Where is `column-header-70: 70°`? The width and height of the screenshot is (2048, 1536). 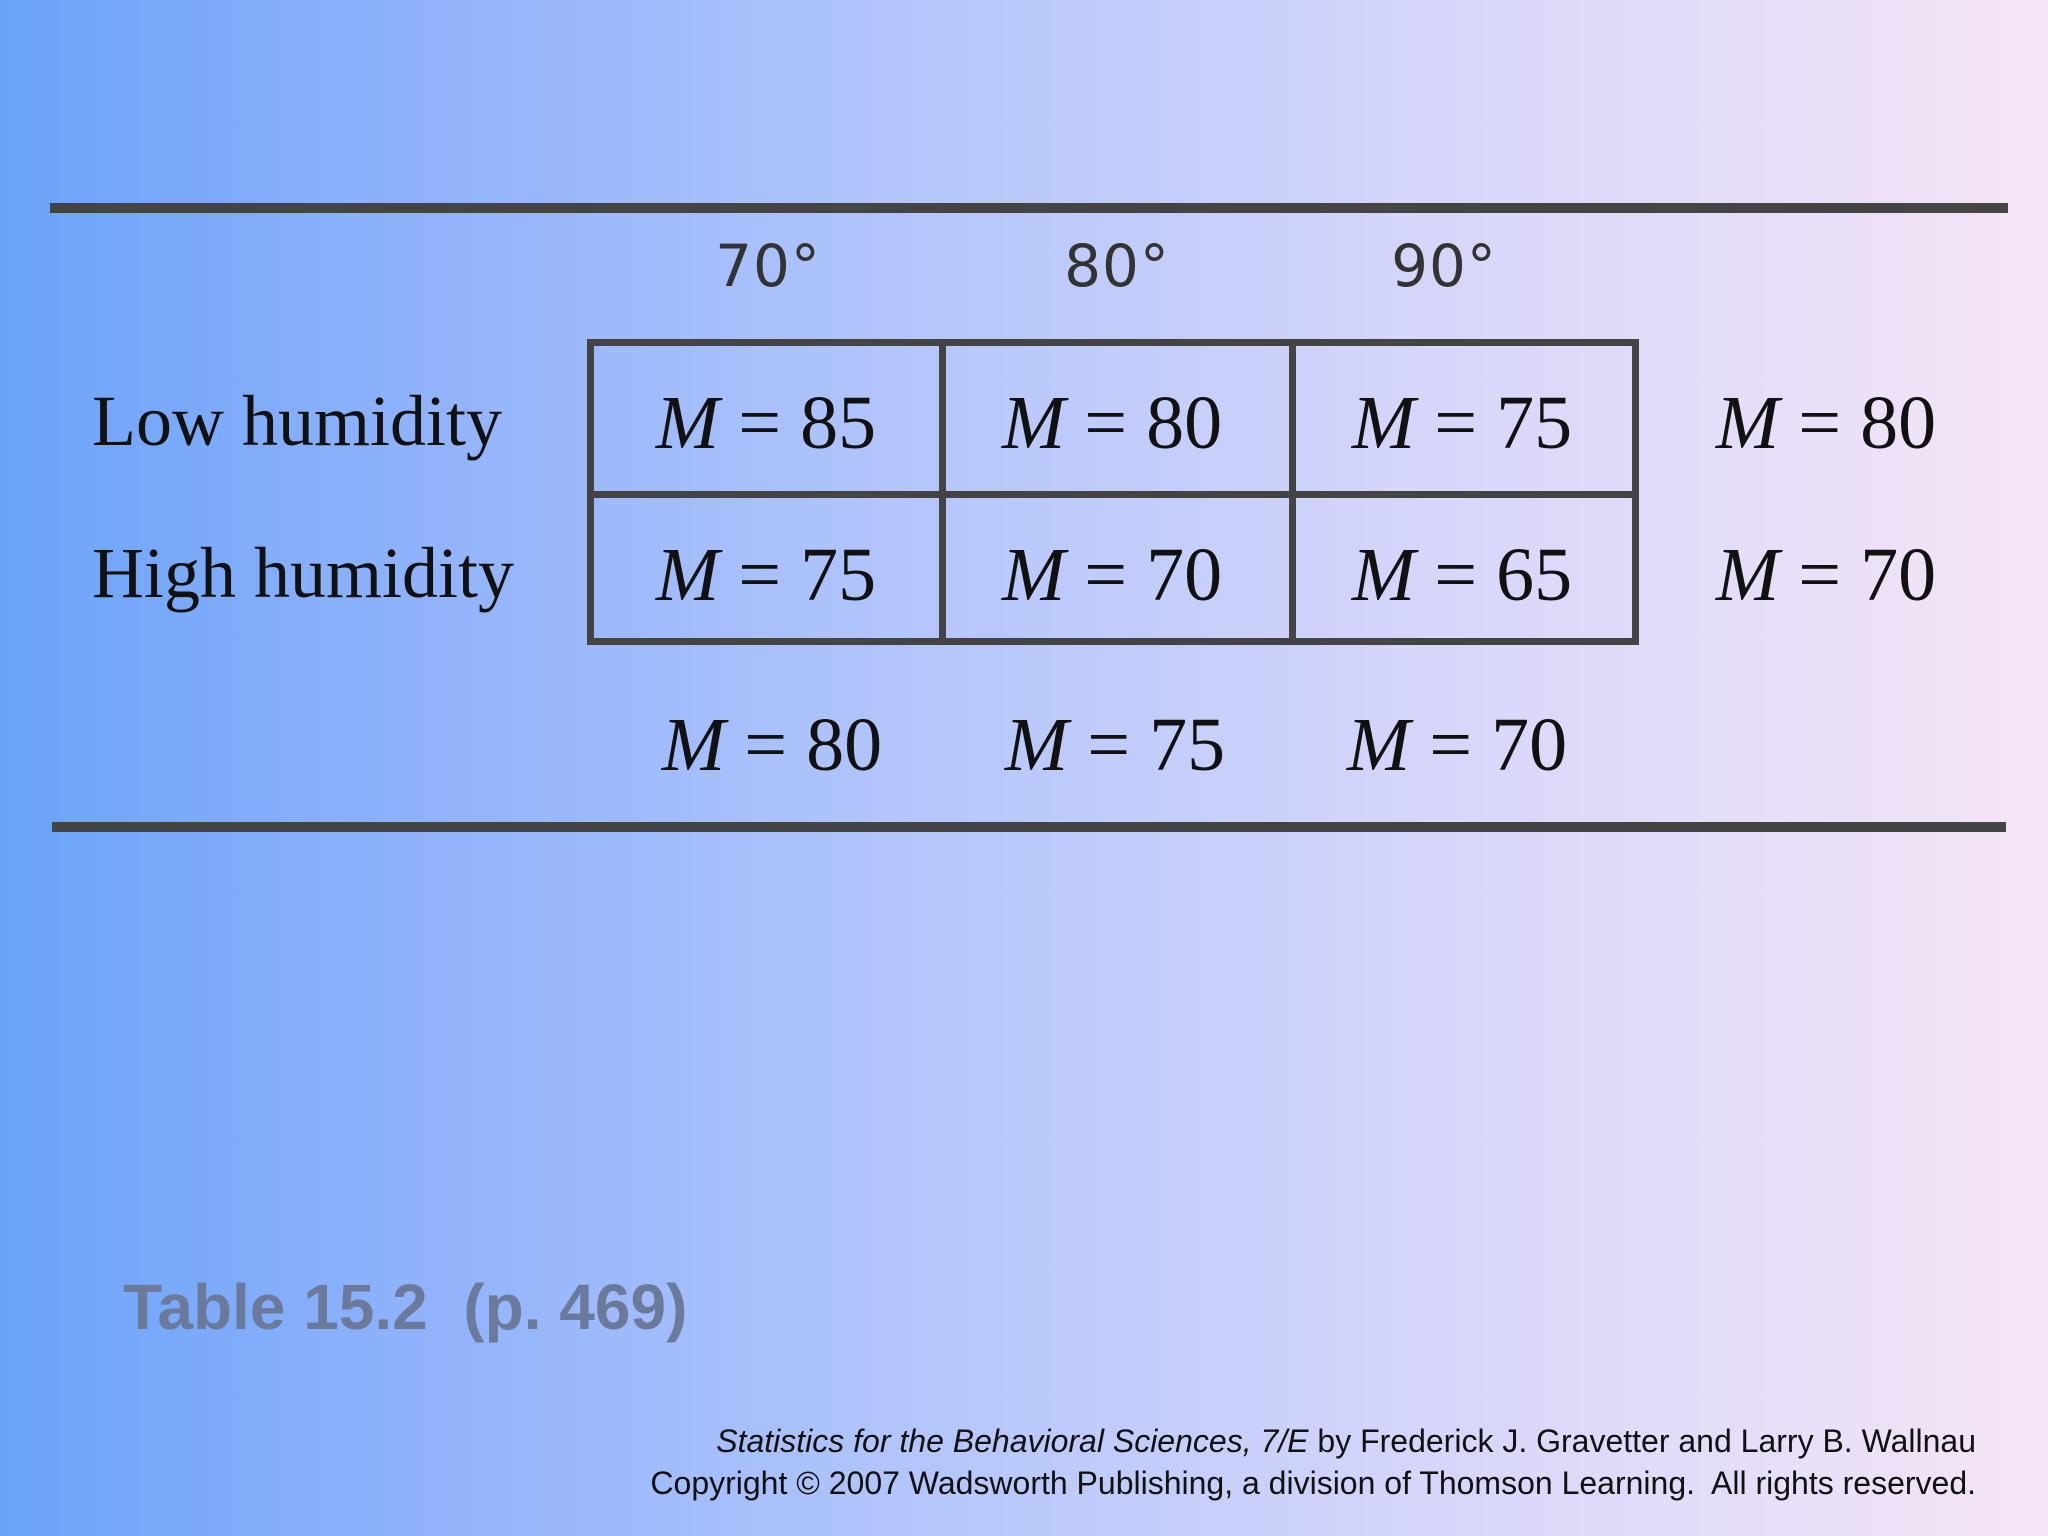
column-header-70: 70° is located at coordinates (768, 266).